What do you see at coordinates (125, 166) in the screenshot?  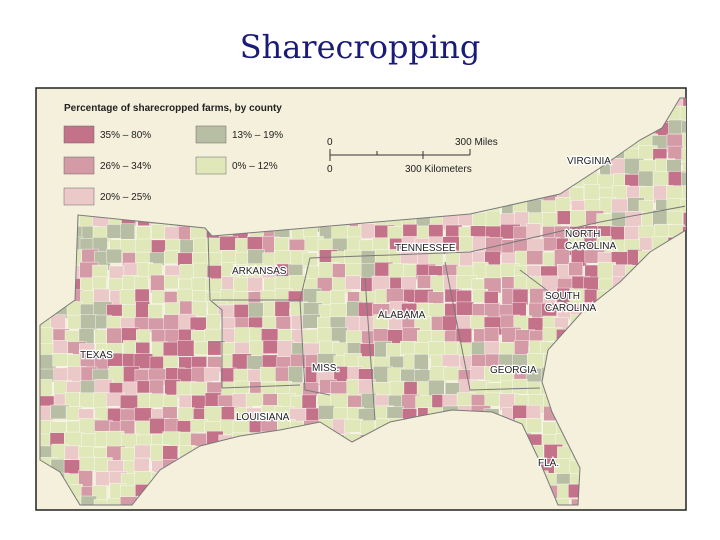 I see `legend-label: 26% – 34%` at bounding box center [125, 166].